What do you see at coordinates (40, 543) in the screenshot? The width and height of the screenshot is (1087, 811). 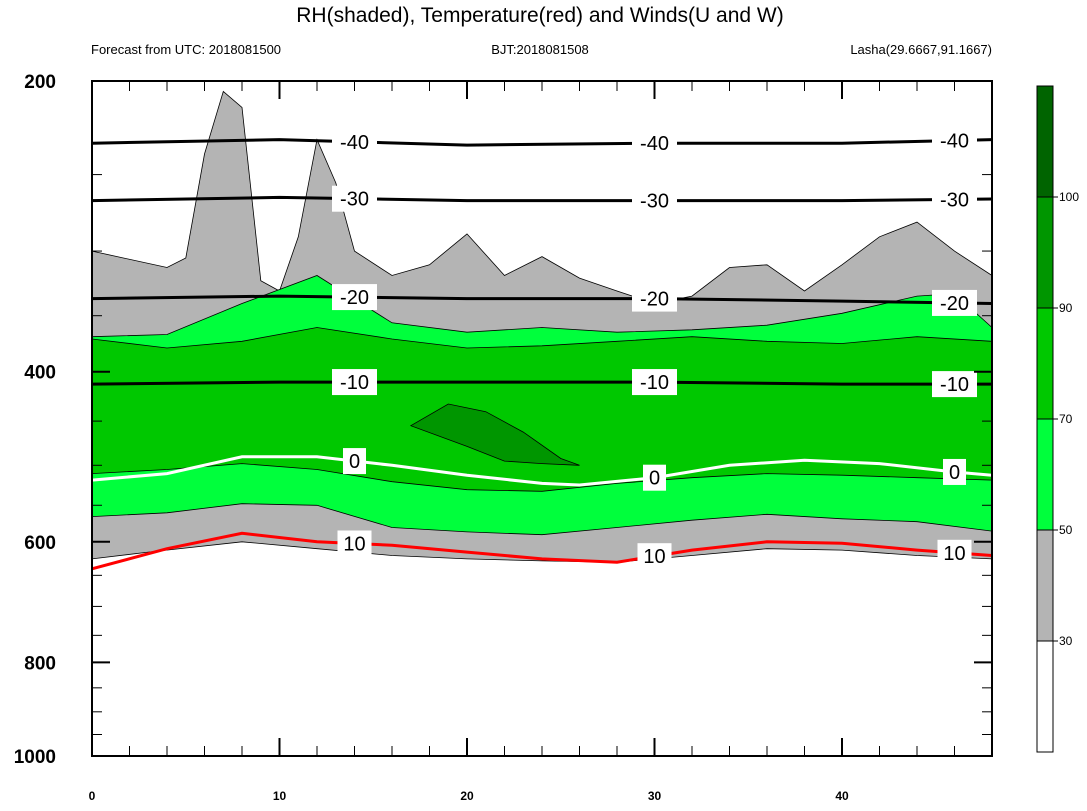 I see `y-tick-label: 600` at bounding box center [40, 543].